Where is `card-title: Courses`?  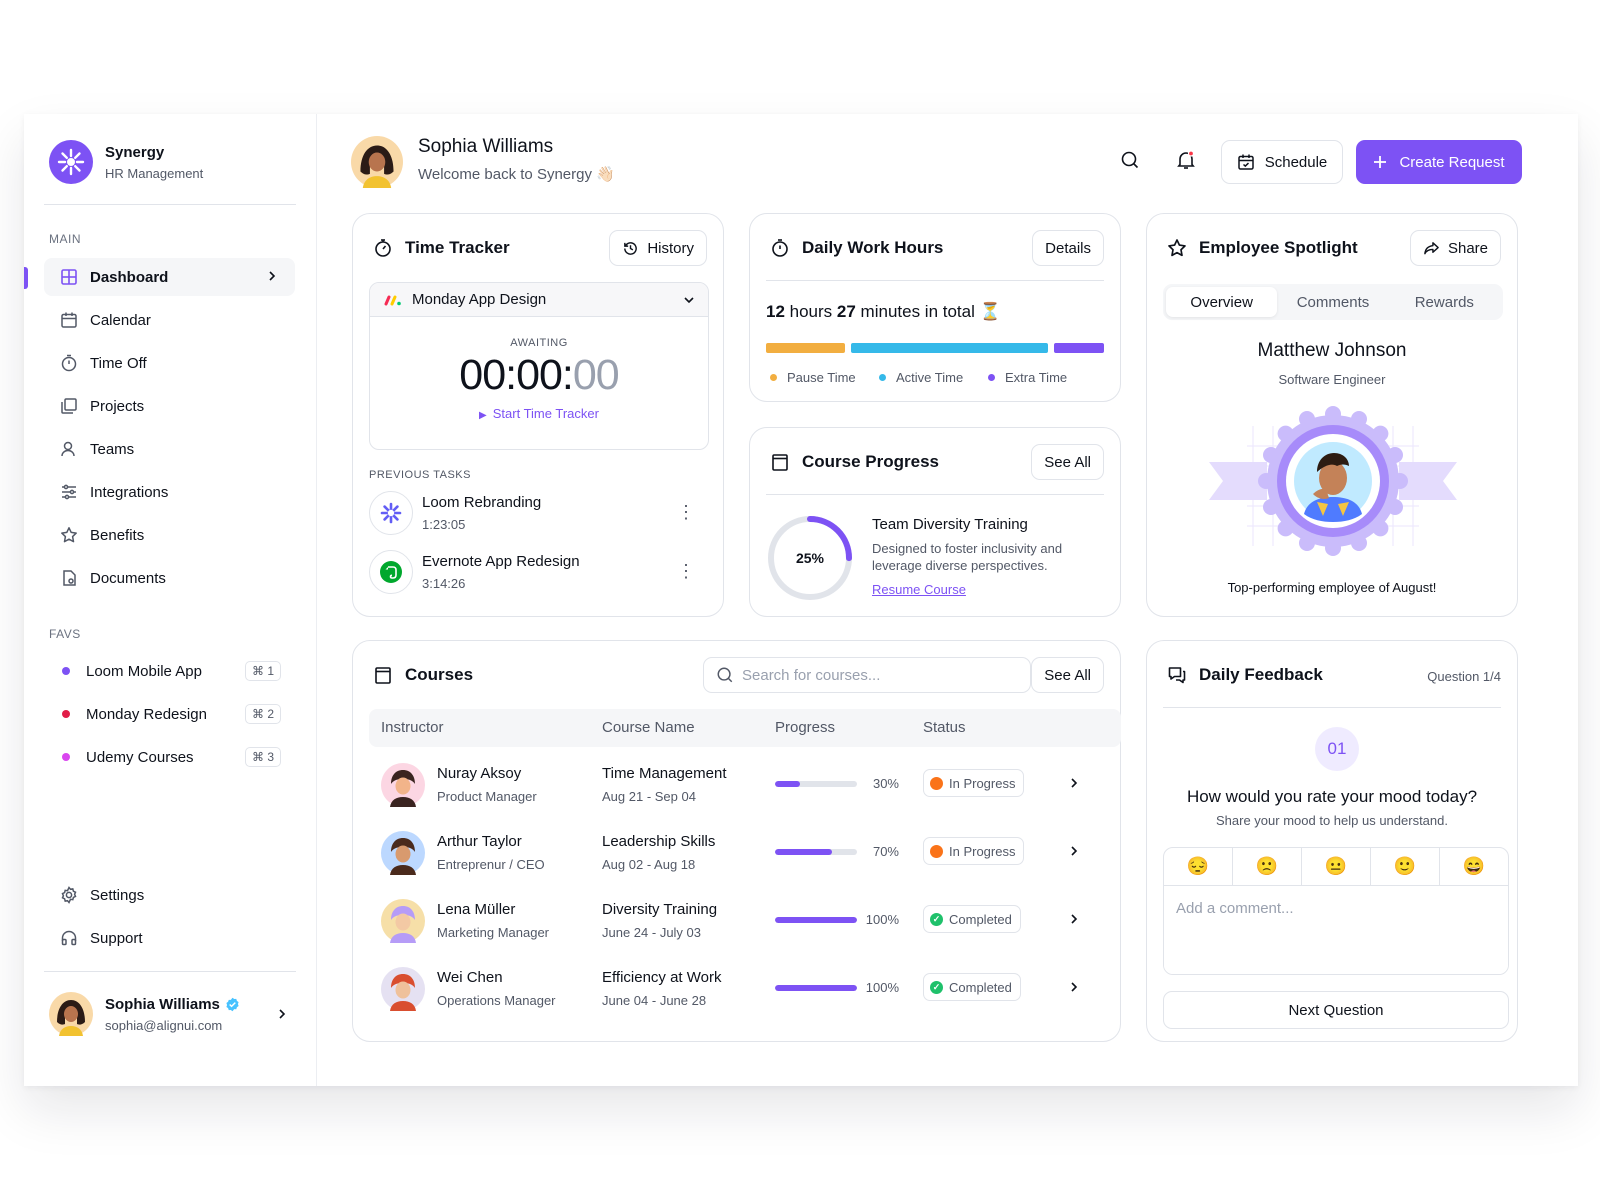 card-title: Courses is located at coordinates (439, 674).